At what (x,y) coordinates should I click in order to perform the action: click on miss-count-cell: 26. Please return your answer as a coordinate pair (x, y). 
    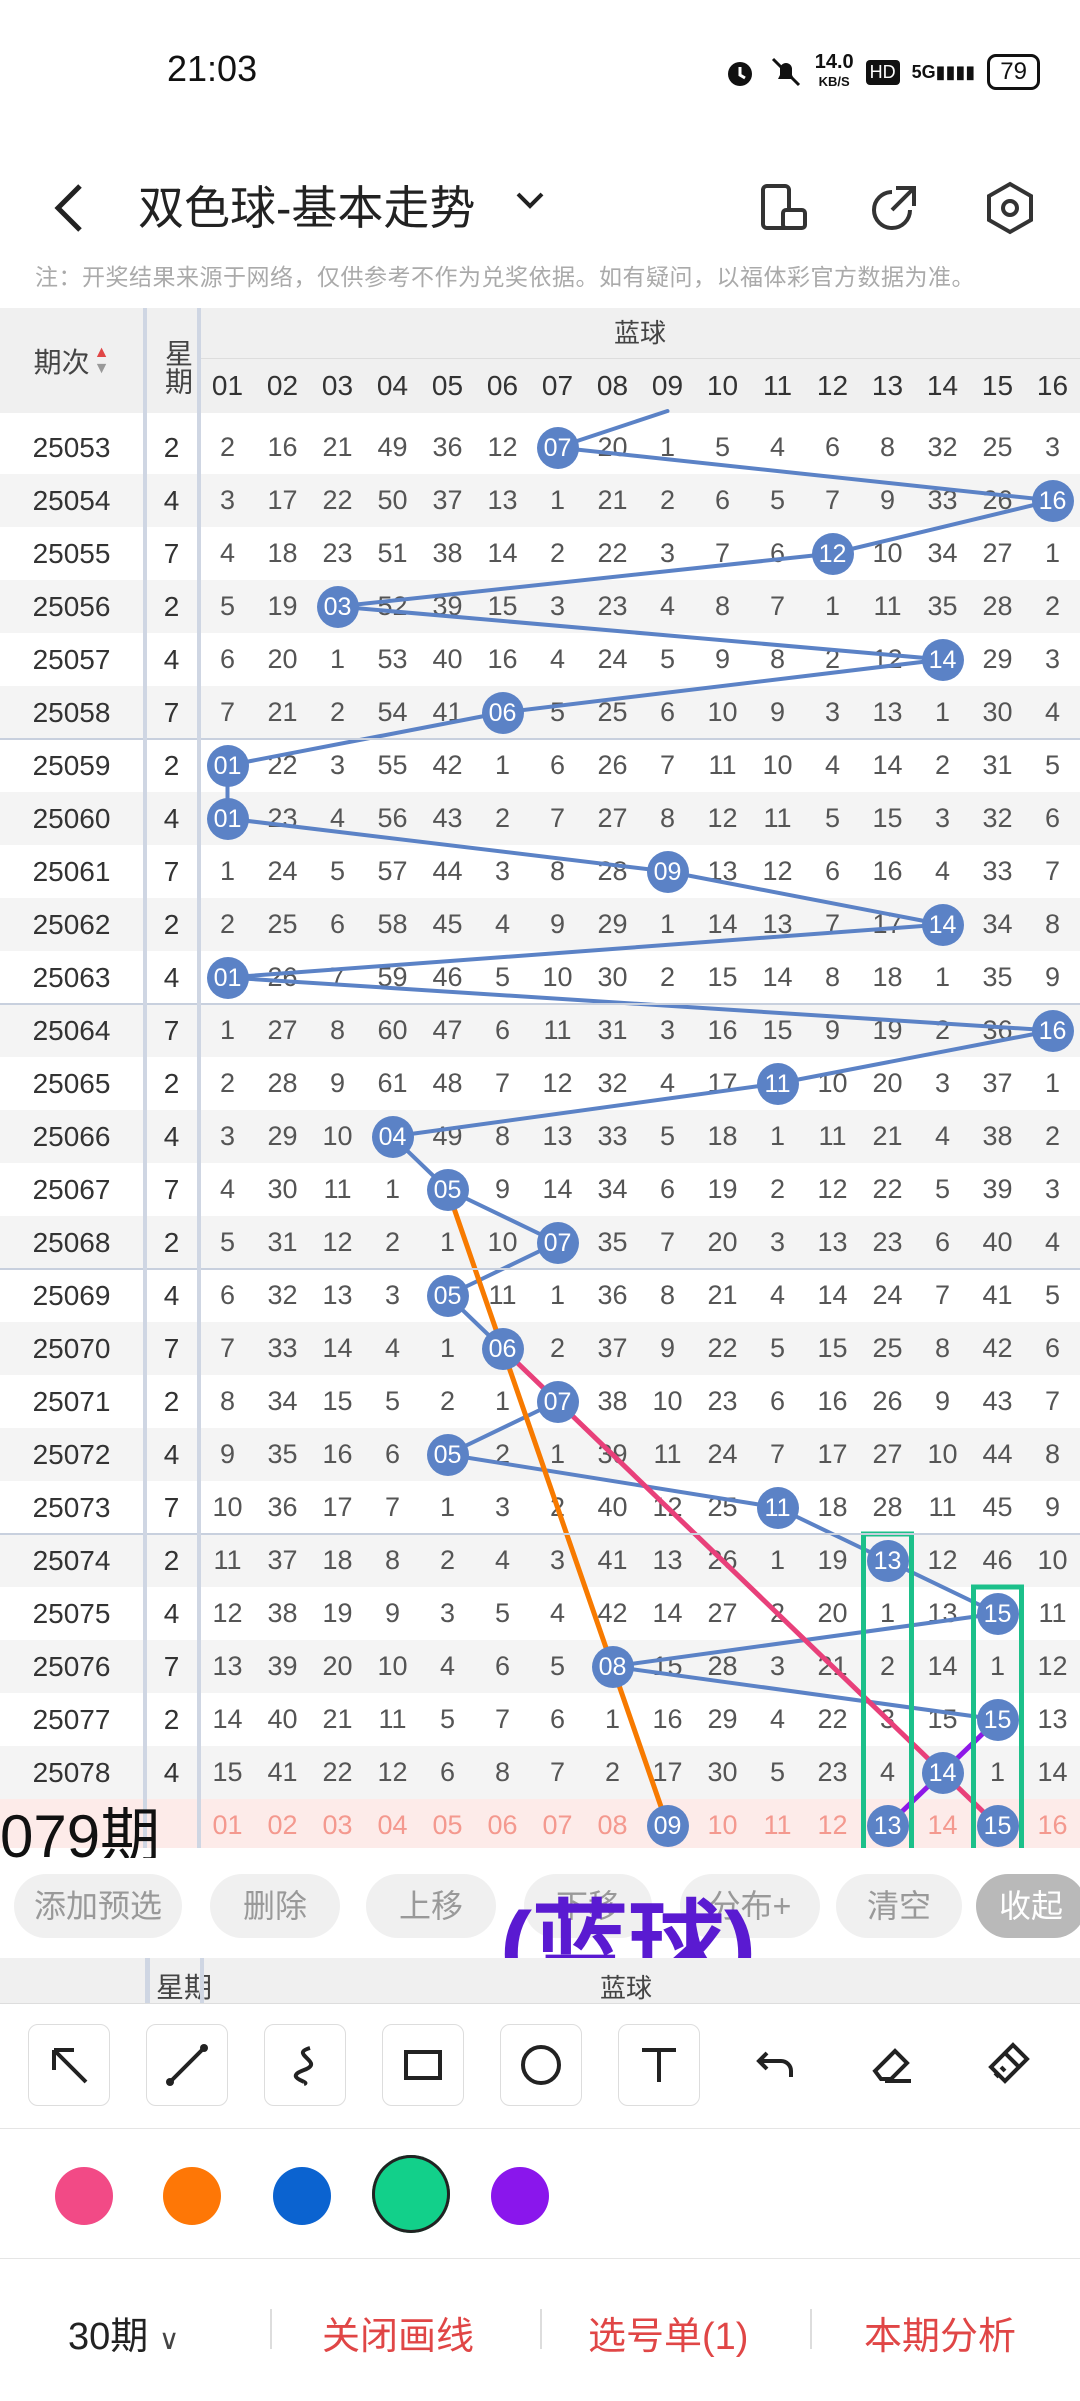
    Looking at the image, I should click on (887, 1401).